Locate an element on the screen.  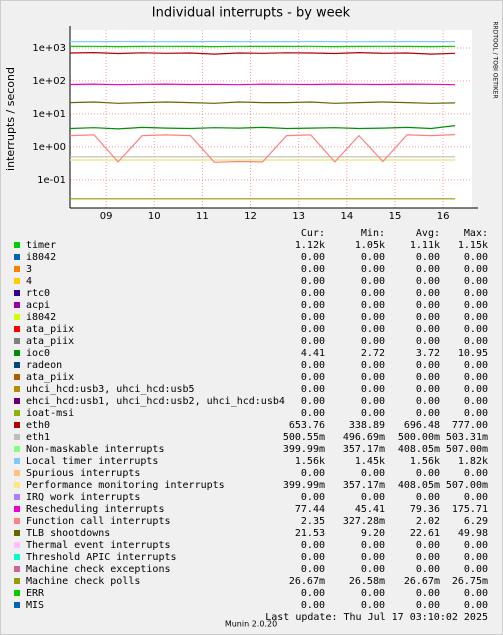
legend-stat: 77.44 is located at coordinates (310, 509).